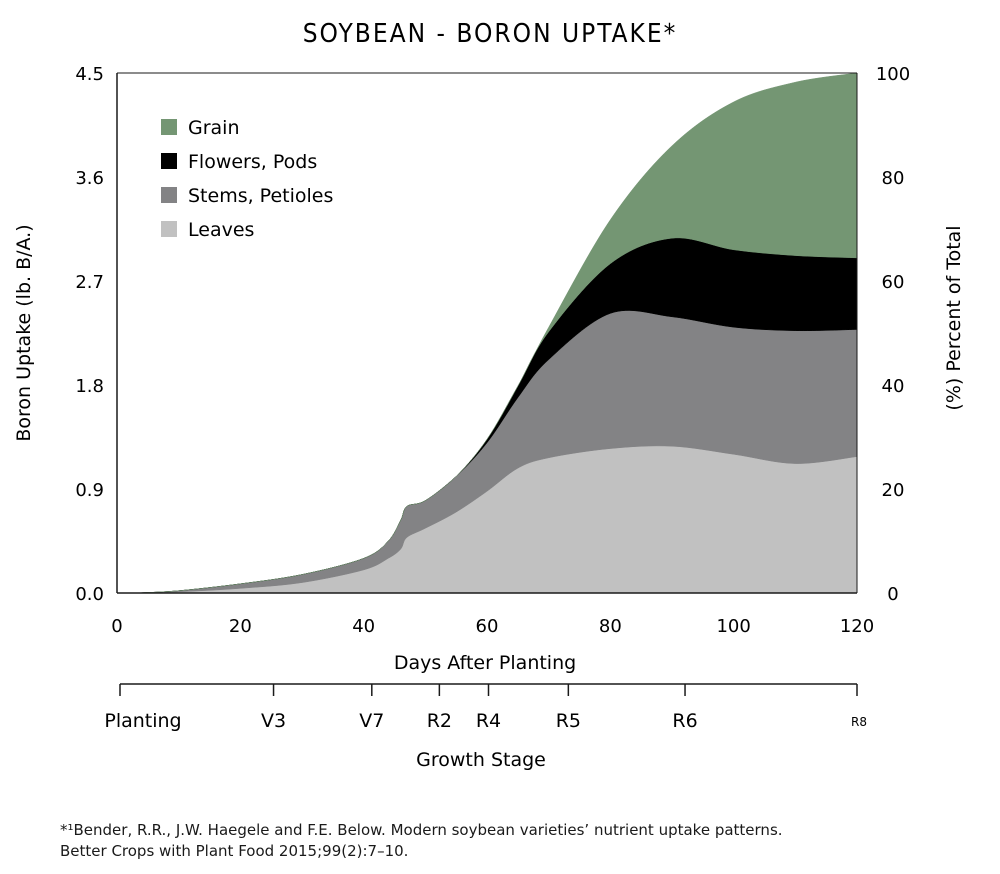 Image resolution: width=1000 pixels, height=874 pixels. What do you see at coordinates (169, 229) in the screenshot?
I see `legend-swatch-leaves` at bounding box center [169, 229].